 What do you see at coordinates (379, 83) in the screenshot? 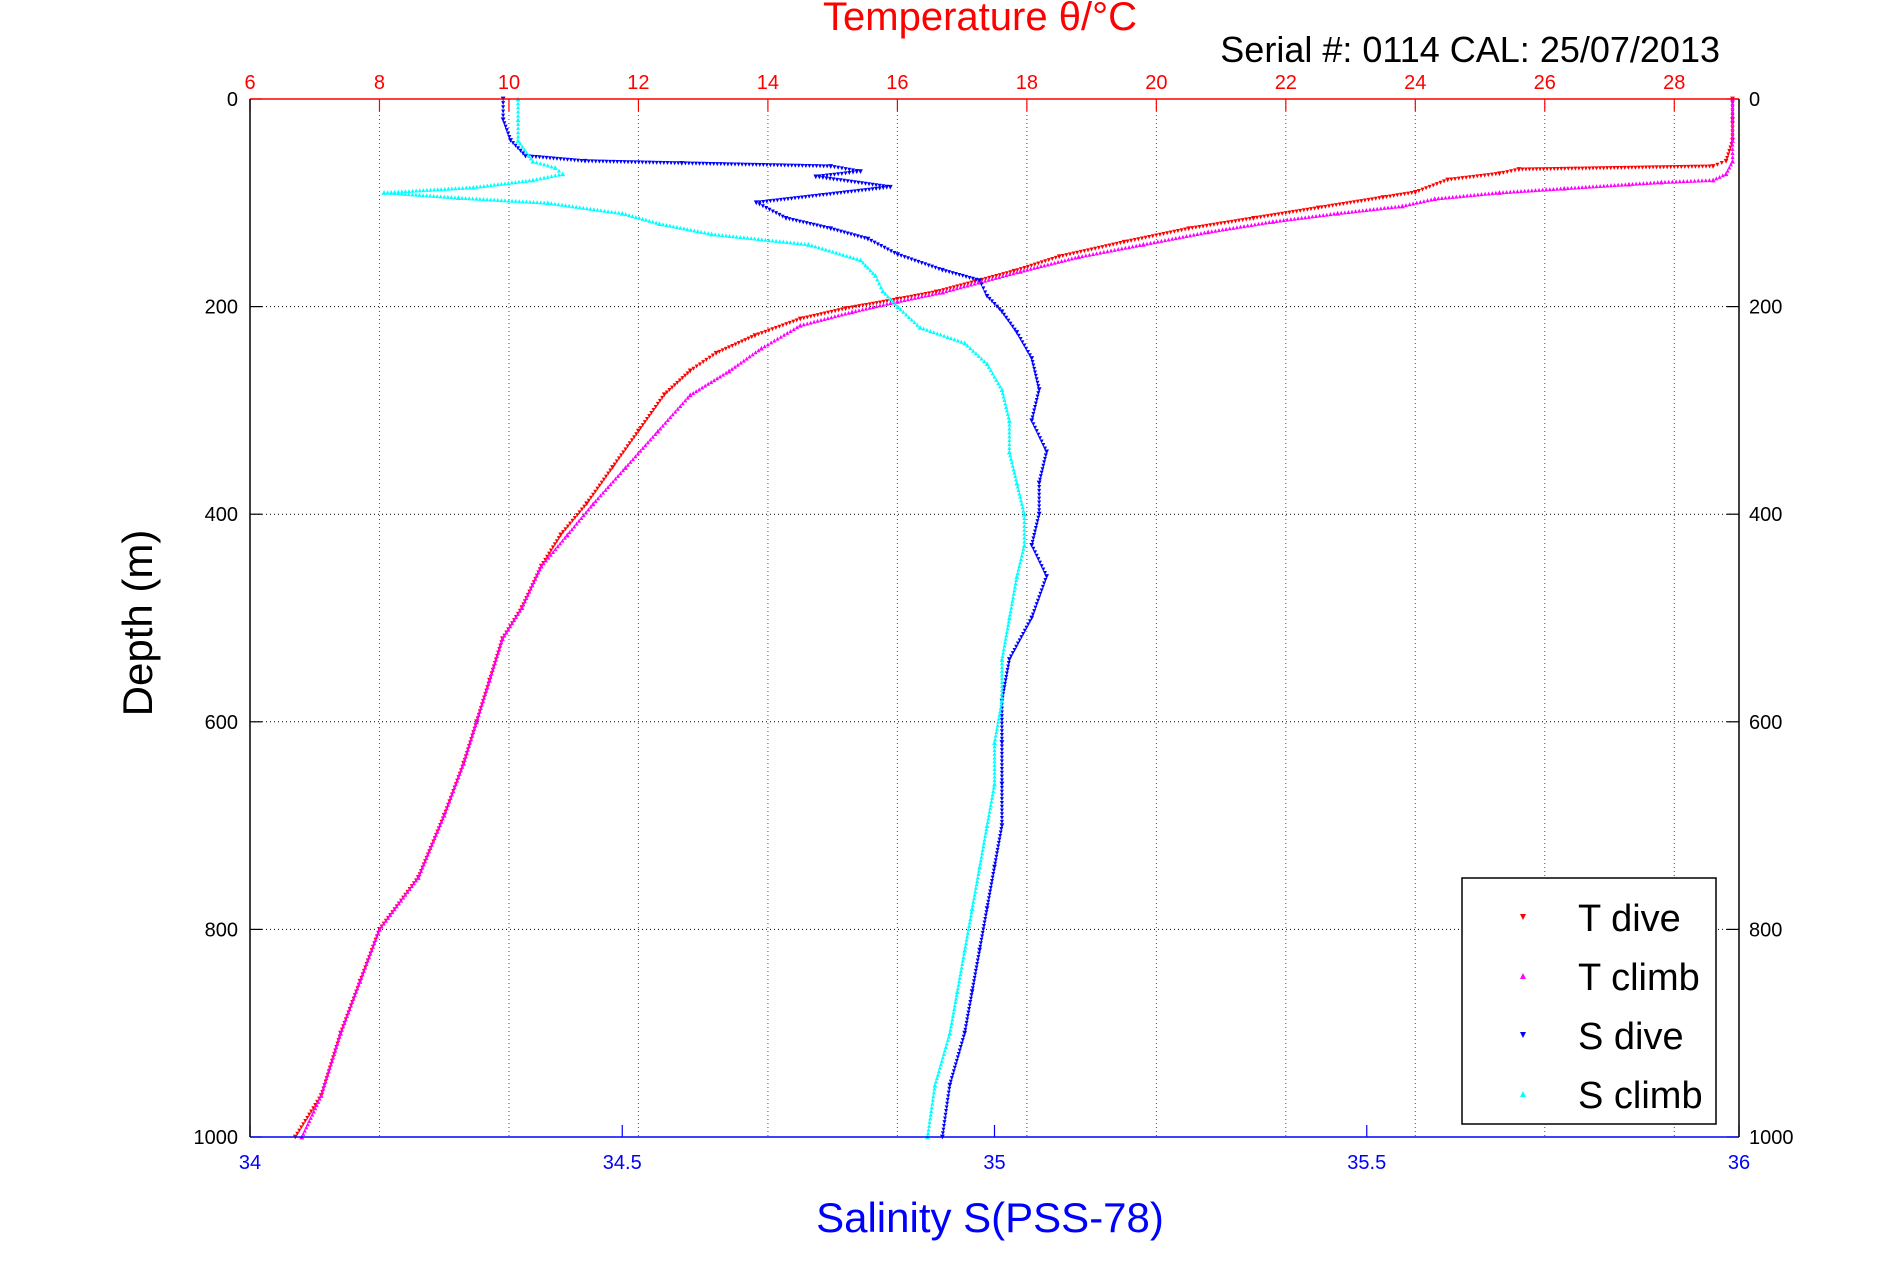
I see `x-tick-label-top: 8` at bounding box center [379, 83].